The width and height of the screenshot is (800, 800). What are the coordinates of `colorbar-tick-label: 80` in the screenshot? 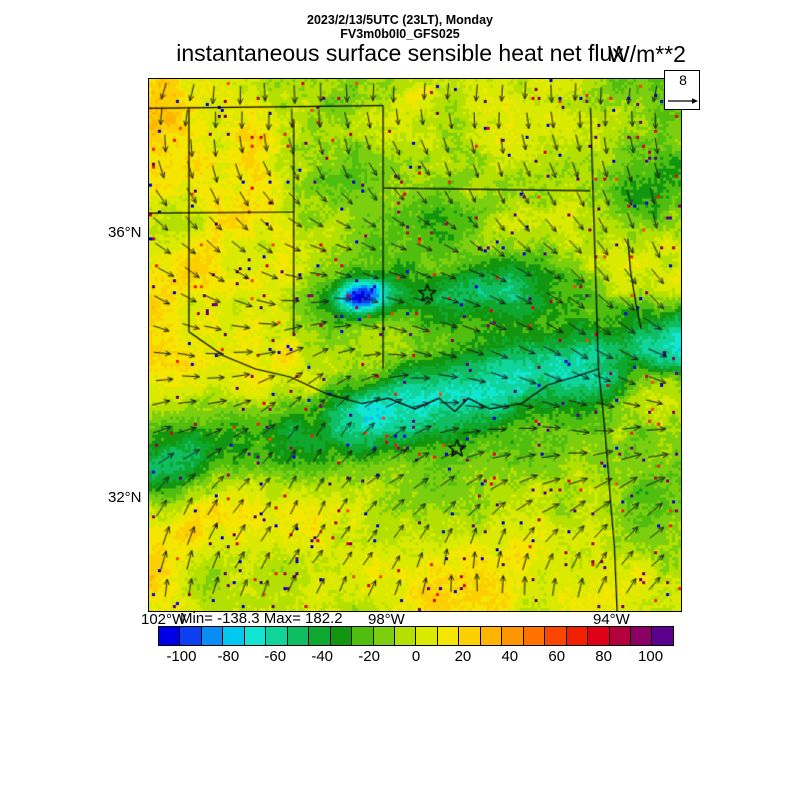 It's located at (603, 656).